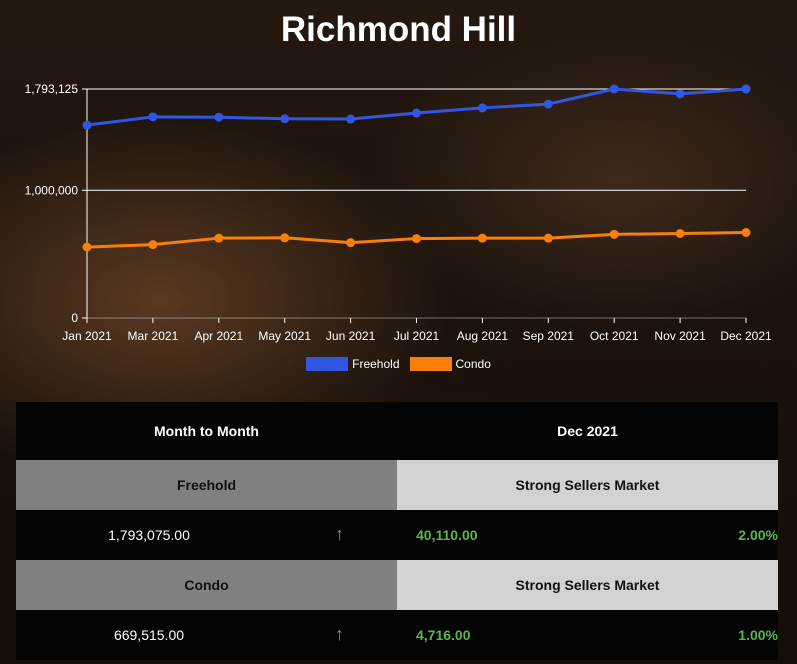 This screenshot has width=797, height=664. What do you see at coordinates (206, 485) in the screenshot?
I see `category-label-freehold: Freehold` at bounding box center [206, 485].